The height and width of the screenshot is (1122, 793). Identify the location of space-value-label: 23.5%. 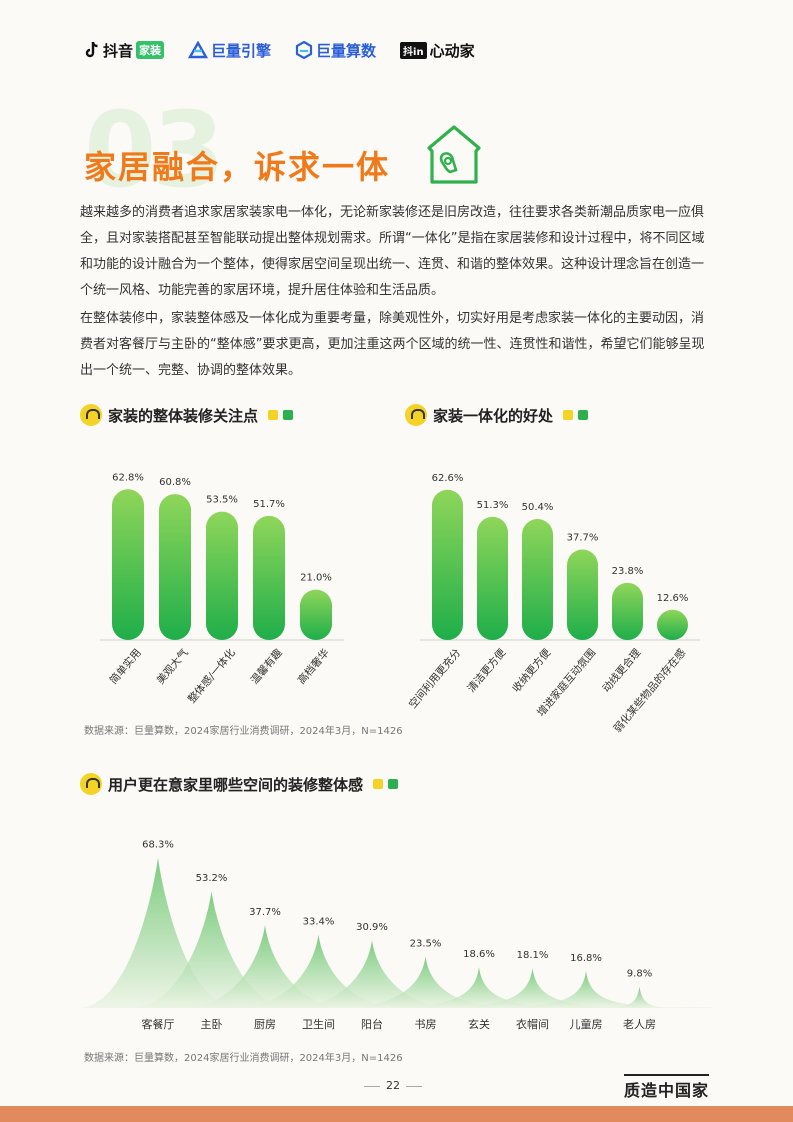
(426, 943).